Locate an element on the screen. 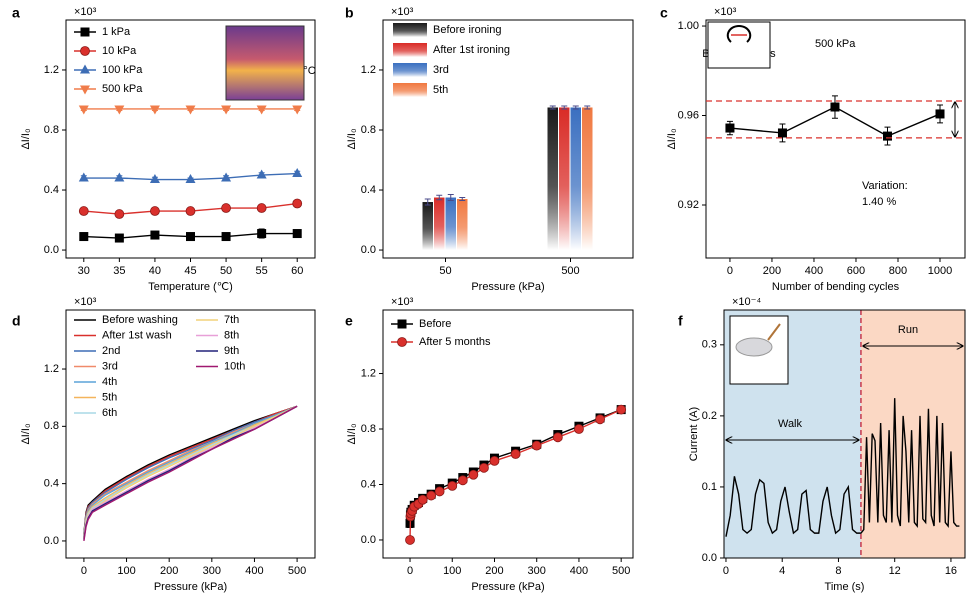 Image resolution: width=974 pixels, height=600 pixels. x-axis-label: Time (s) is located at coordinates (845, 587).